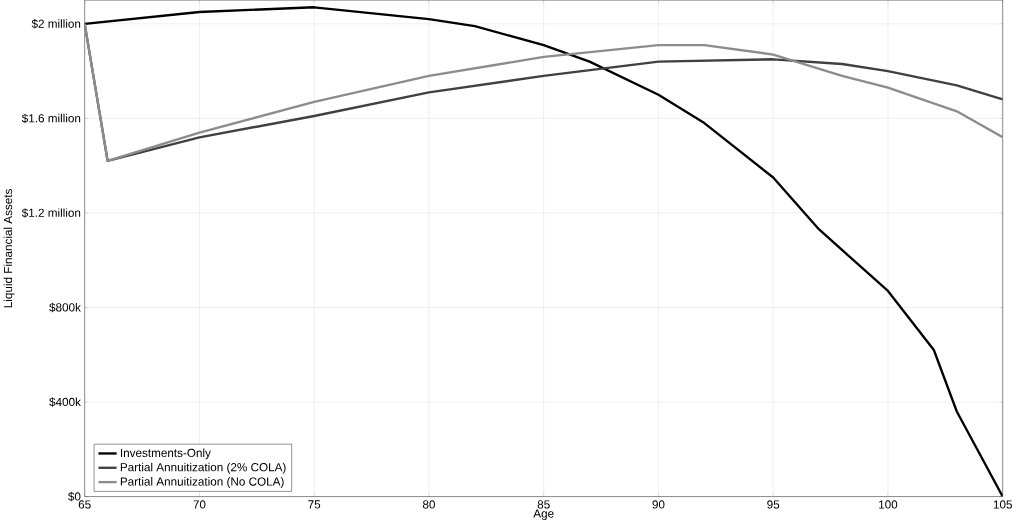 This screenshot has height=524, width=1016. Describe the element at coordinates (1002, 504) in the screenshot. I see `x-tick-label: 105` at that location.